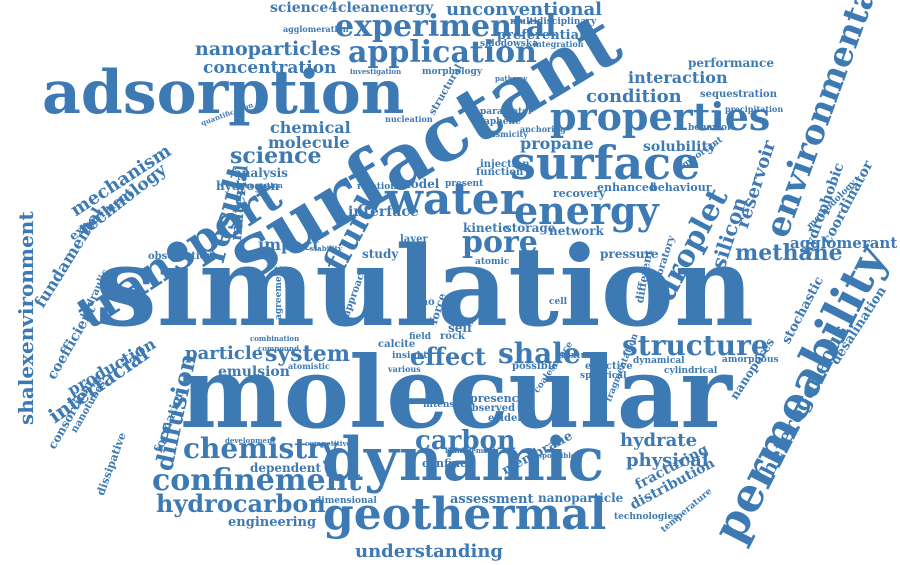 This screenshot has width=900, height=565. I want to click on word: mixture, so click(578, 356).